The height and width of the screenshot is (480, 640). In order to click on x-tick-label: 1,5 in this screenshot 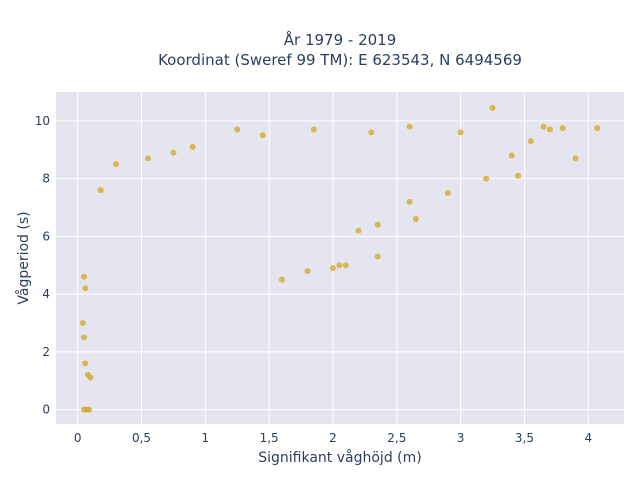, I will do `click(269, 438)`.